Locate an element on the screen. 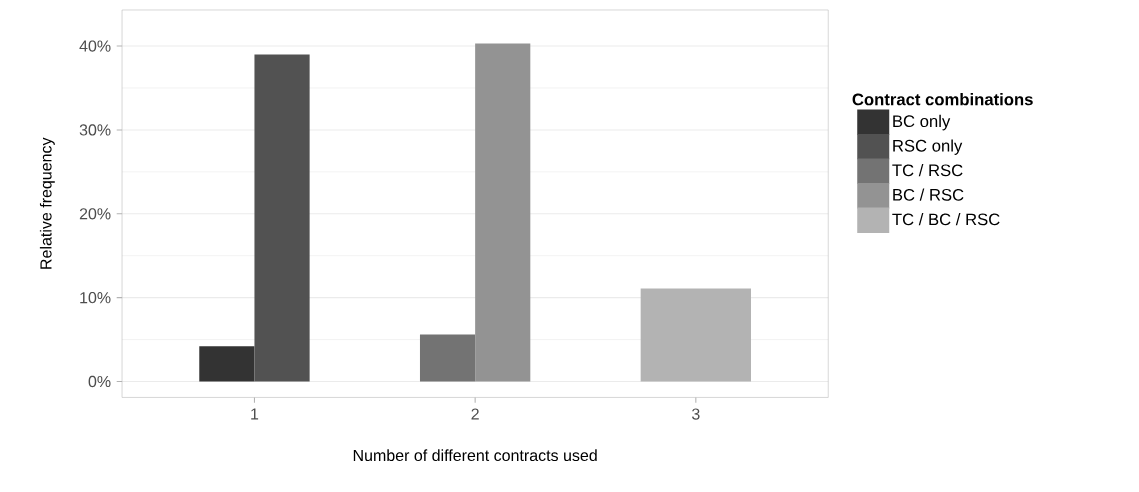 The width and height of the screenshot is (1139, 492). y-tick-label: 0% is located at coordinates (99, 381).